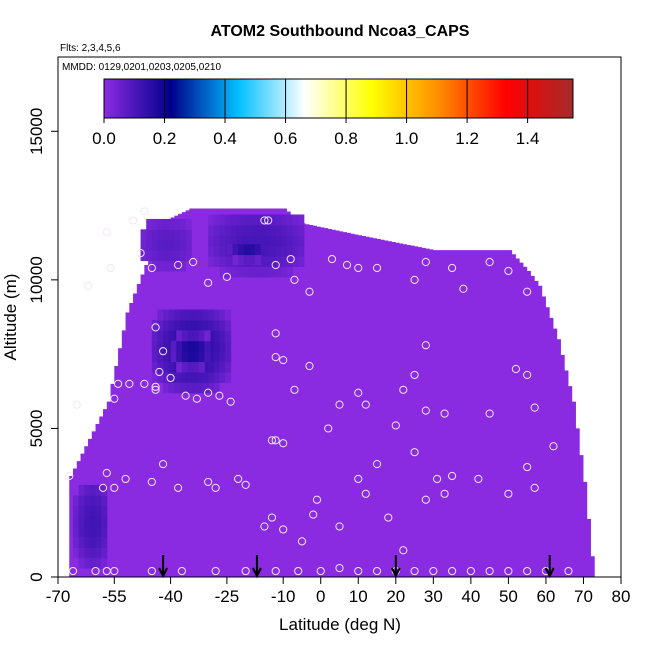 This screenshot has width=650, height=650. I want to click on colorbar-frame, so click(338, 98).